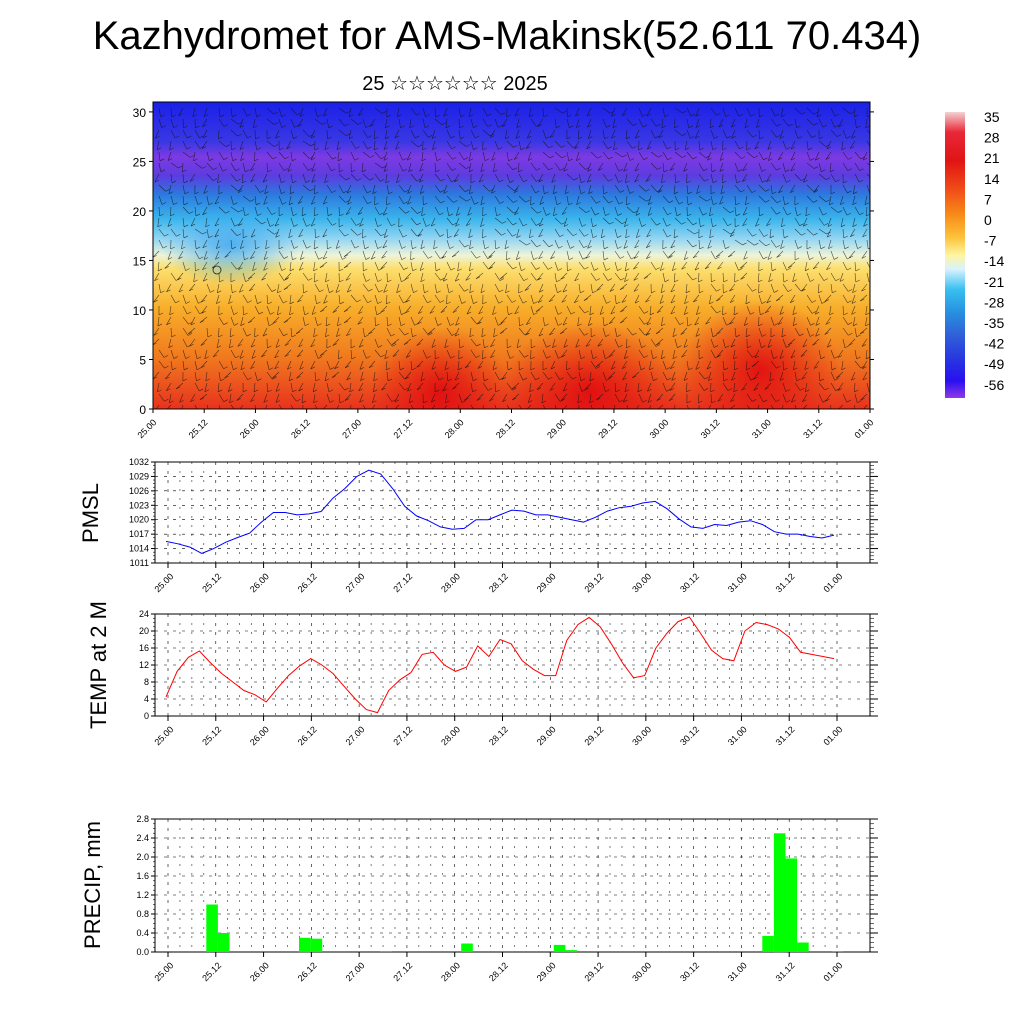  I want to click on colorbar: 35 28 21 14 7 0 -7 -14 -21 -28 -35 -42 -49 -56, so click(974, 253).